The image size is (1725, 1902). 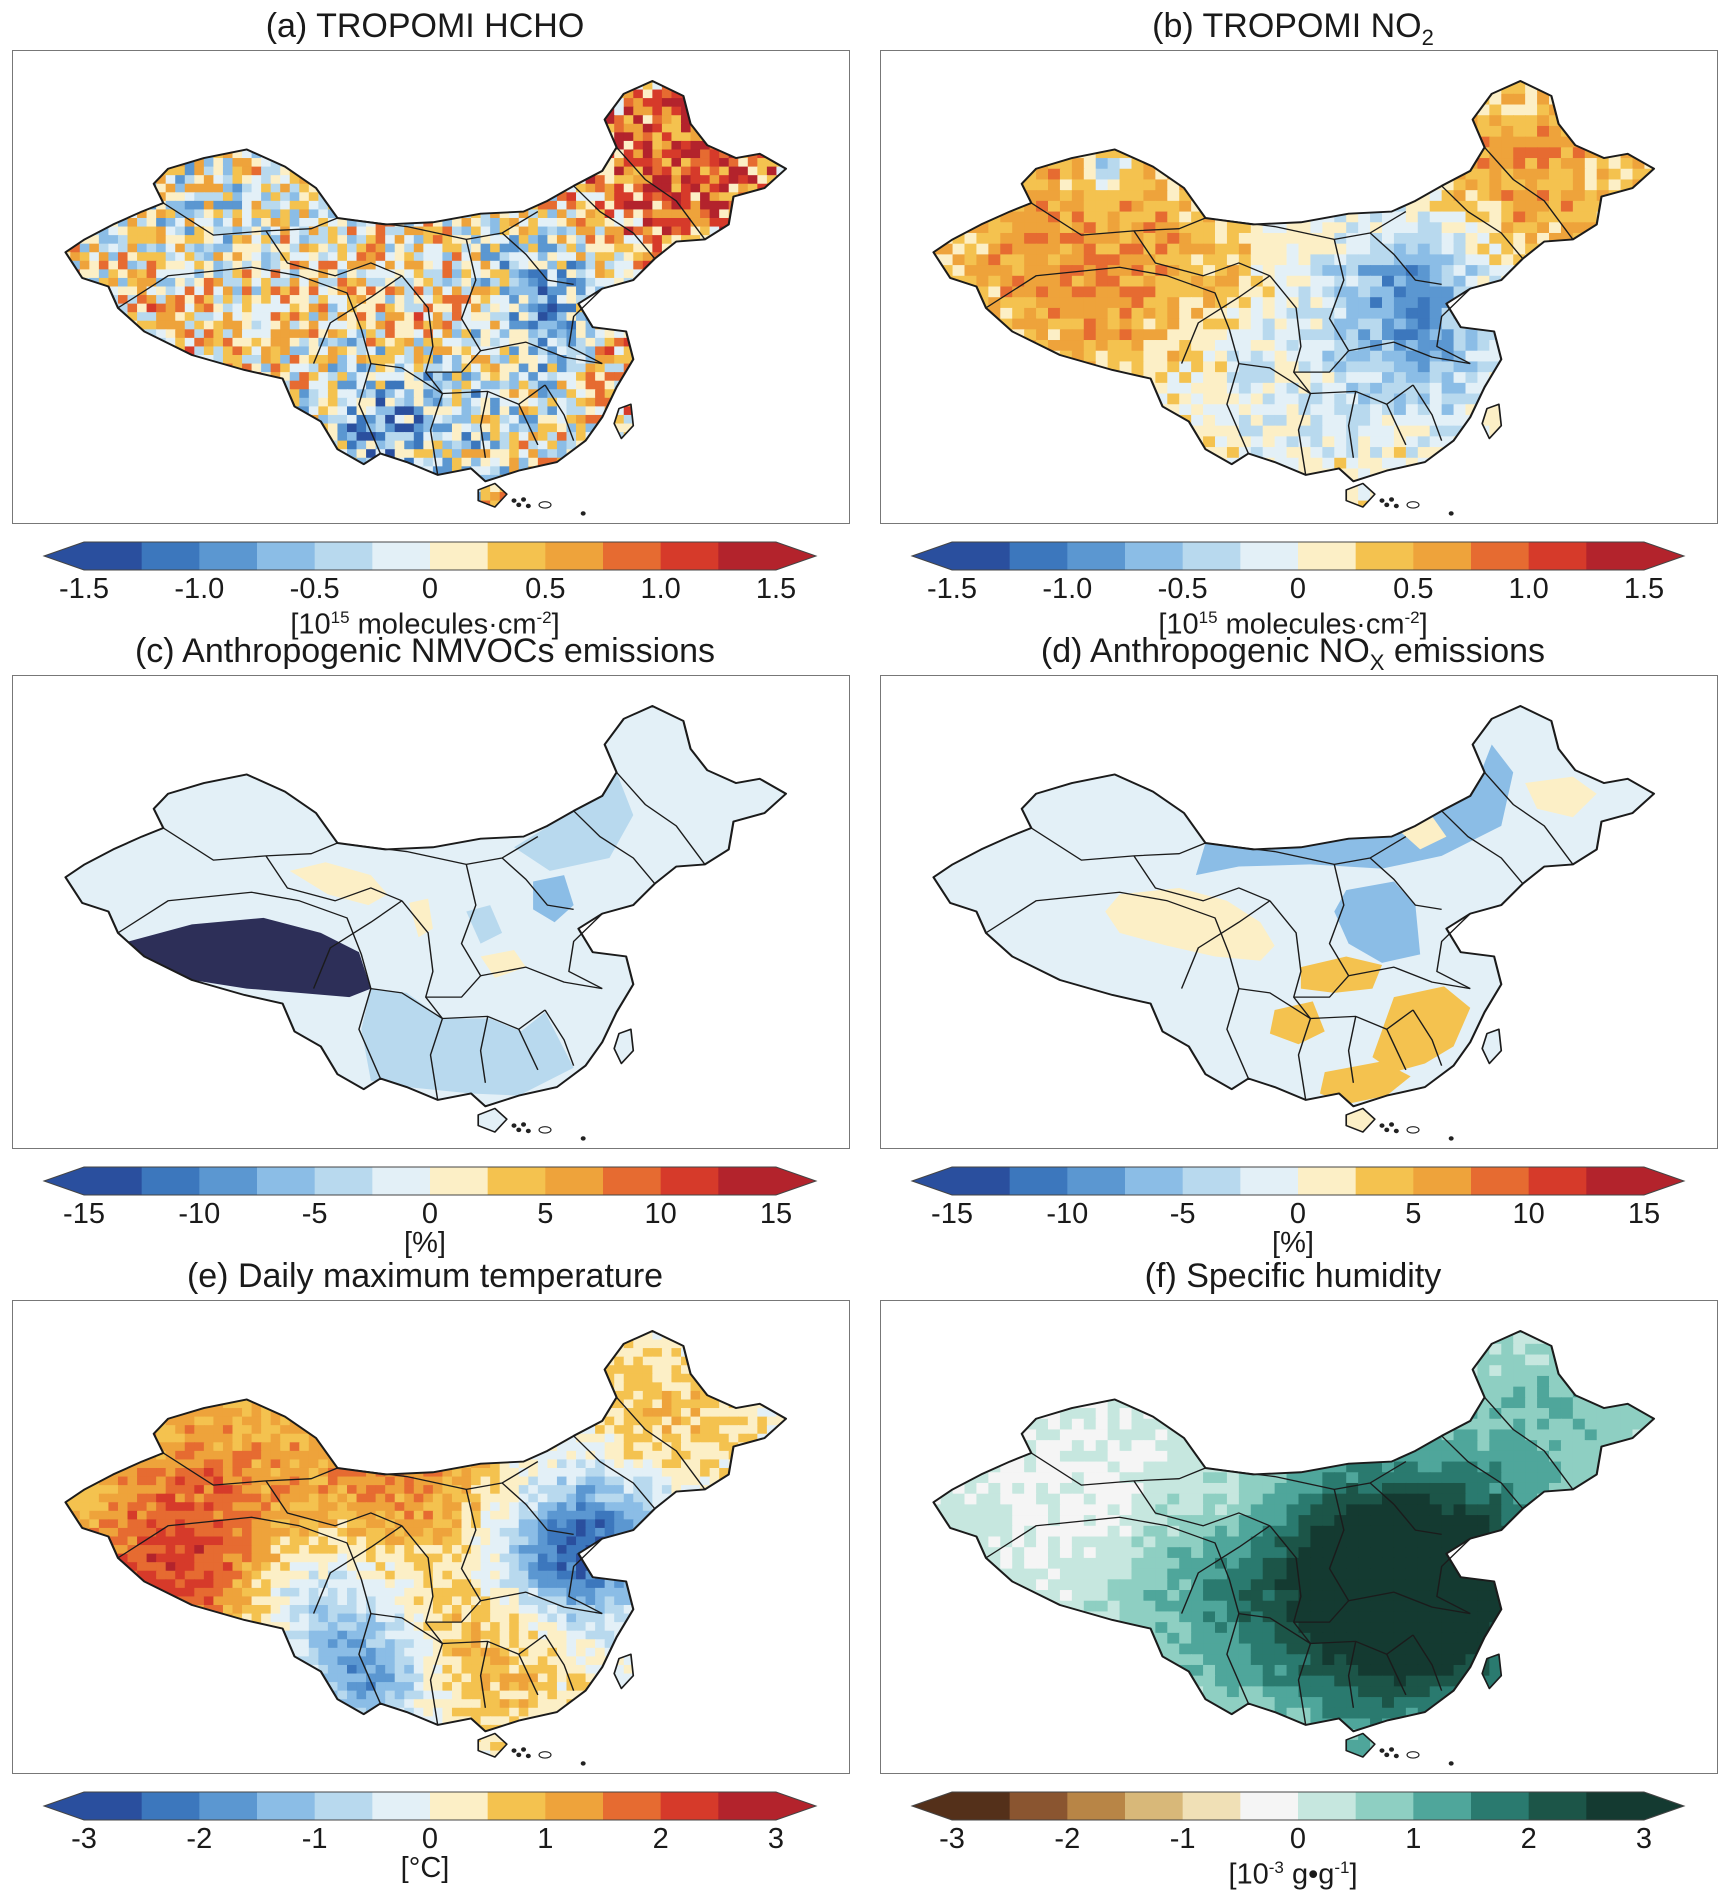 I want to click on colorbar-tick-label: 3, so click(x=1644, y=1839).